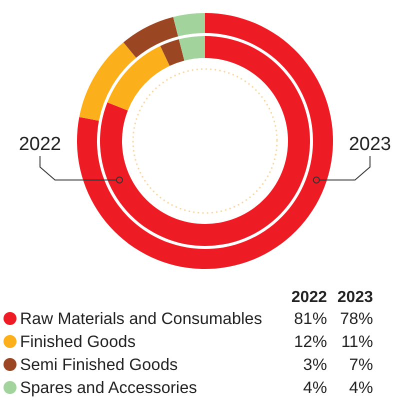  I want to click on data-label: 78%, so click(357, 319).